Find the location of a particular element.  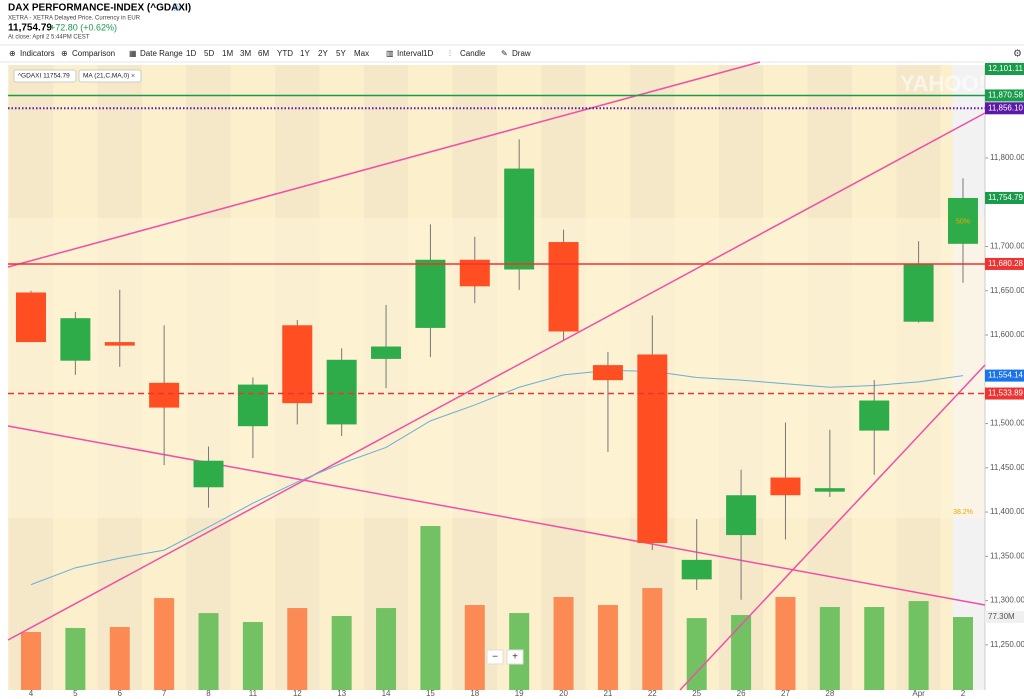

toolbar-button: 6M is located at coordinates (263, 53).